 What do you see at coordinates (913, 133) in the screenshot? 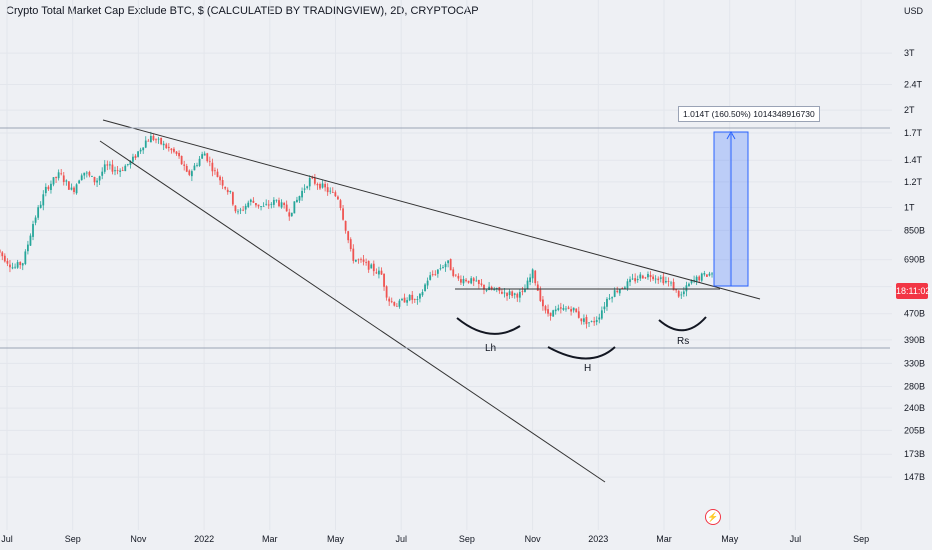
I see `y-tick-label: 1.7T` at bounding box center [913, 133].